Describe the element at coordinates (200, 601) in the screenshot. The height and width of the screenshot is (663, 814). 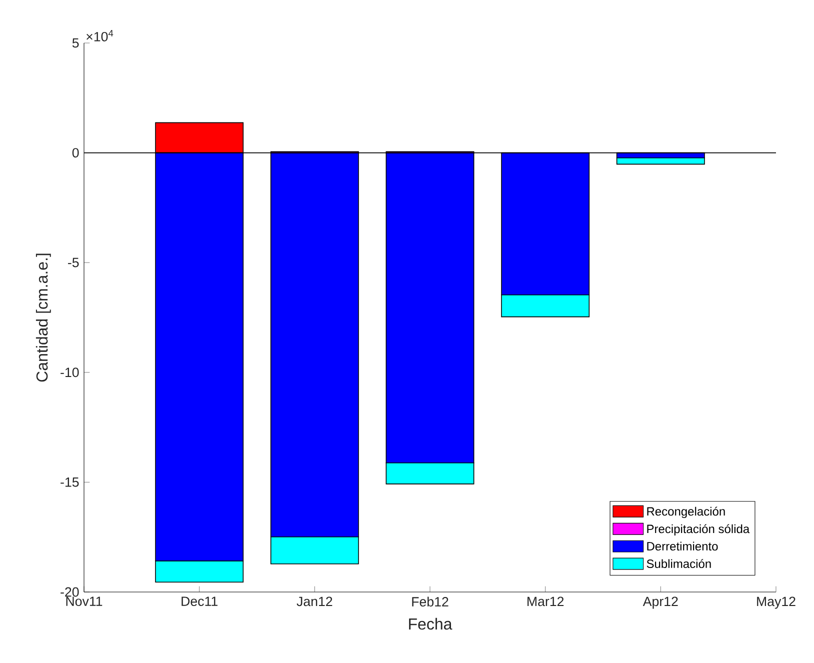
I see `x-tick-label: Dec11` at that location.